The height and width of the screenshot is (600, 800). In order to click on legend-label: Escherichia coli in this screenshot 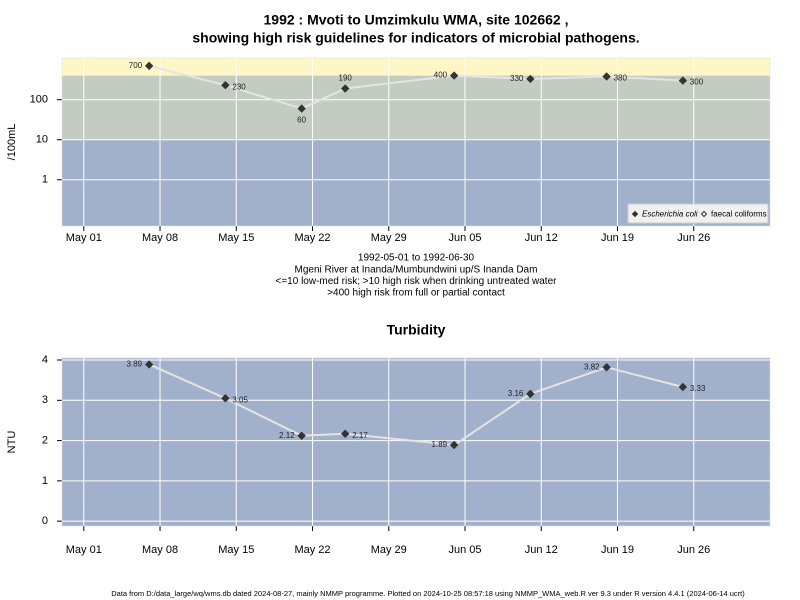, I will do `click(670, 214)`.